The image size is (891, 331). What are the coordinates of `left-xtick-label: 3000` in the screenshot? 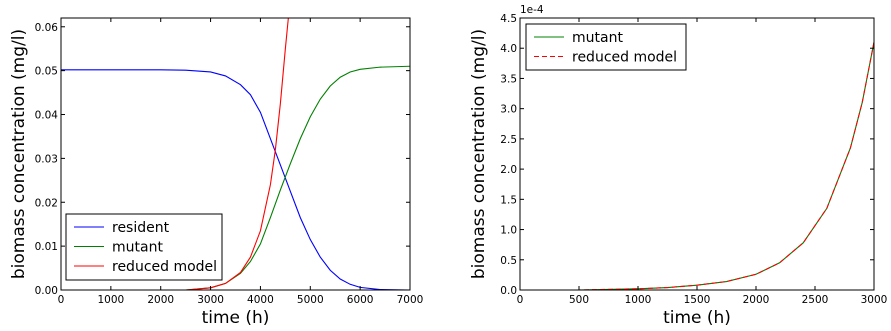 It's located at (210, 300).